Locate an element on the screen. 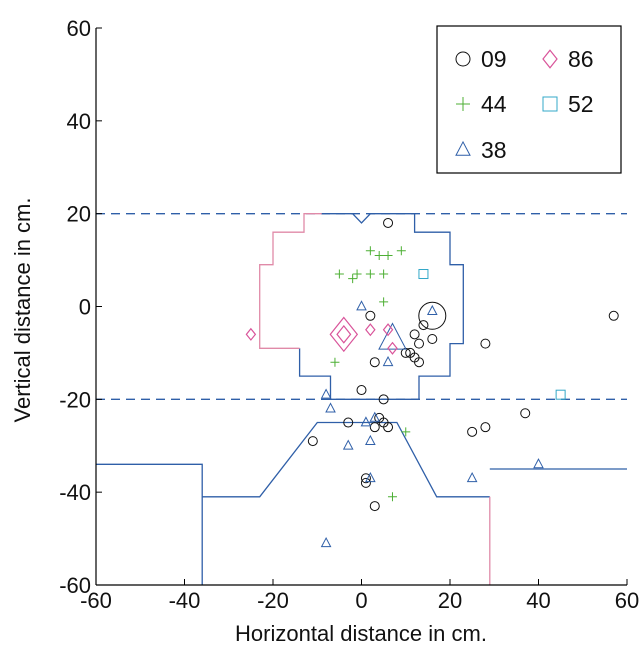 This screenshot has height=652, width=643. legend-label-38: 38 is located at coordinates (494, 150).